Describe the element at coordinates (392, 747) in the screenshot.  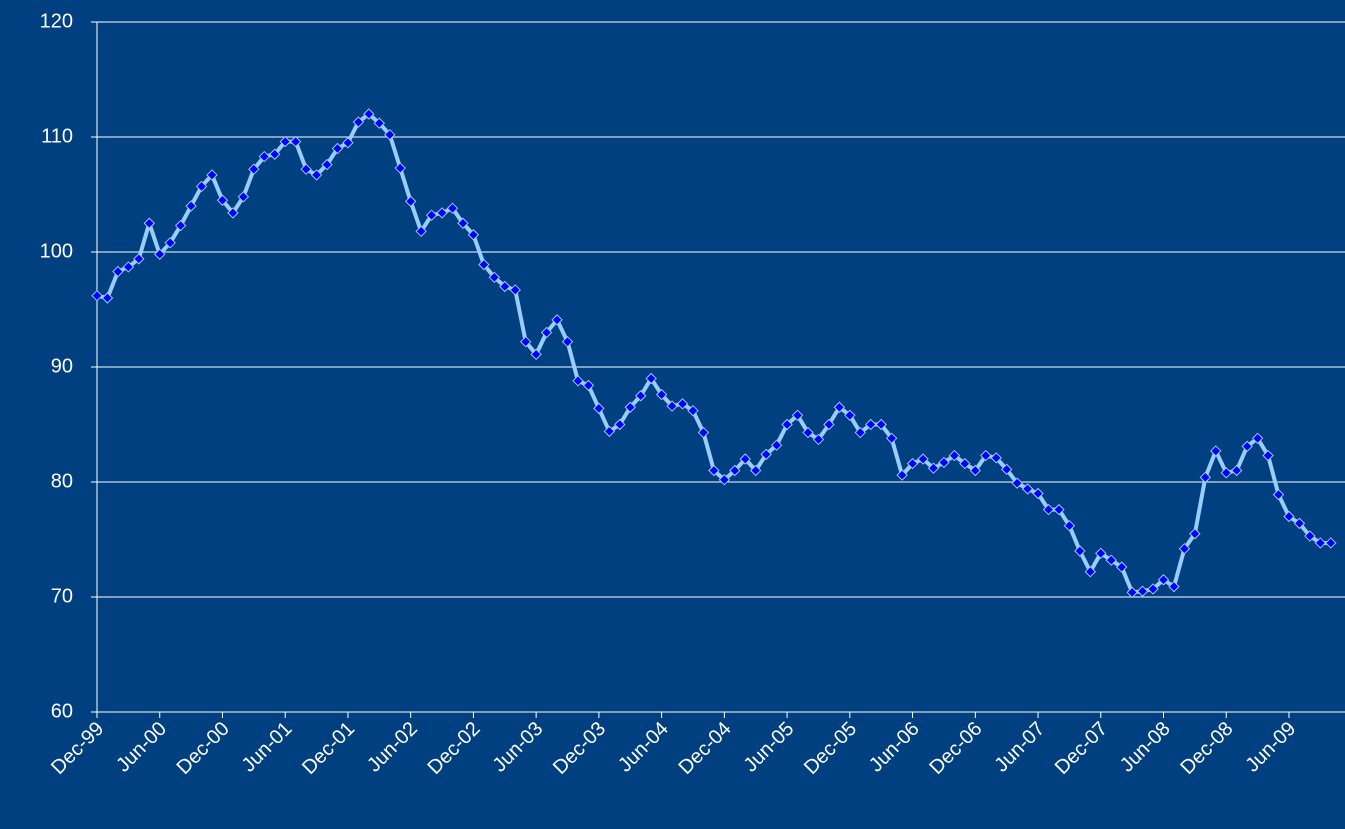
I see `x-tick-label: Jun-02` at that location.